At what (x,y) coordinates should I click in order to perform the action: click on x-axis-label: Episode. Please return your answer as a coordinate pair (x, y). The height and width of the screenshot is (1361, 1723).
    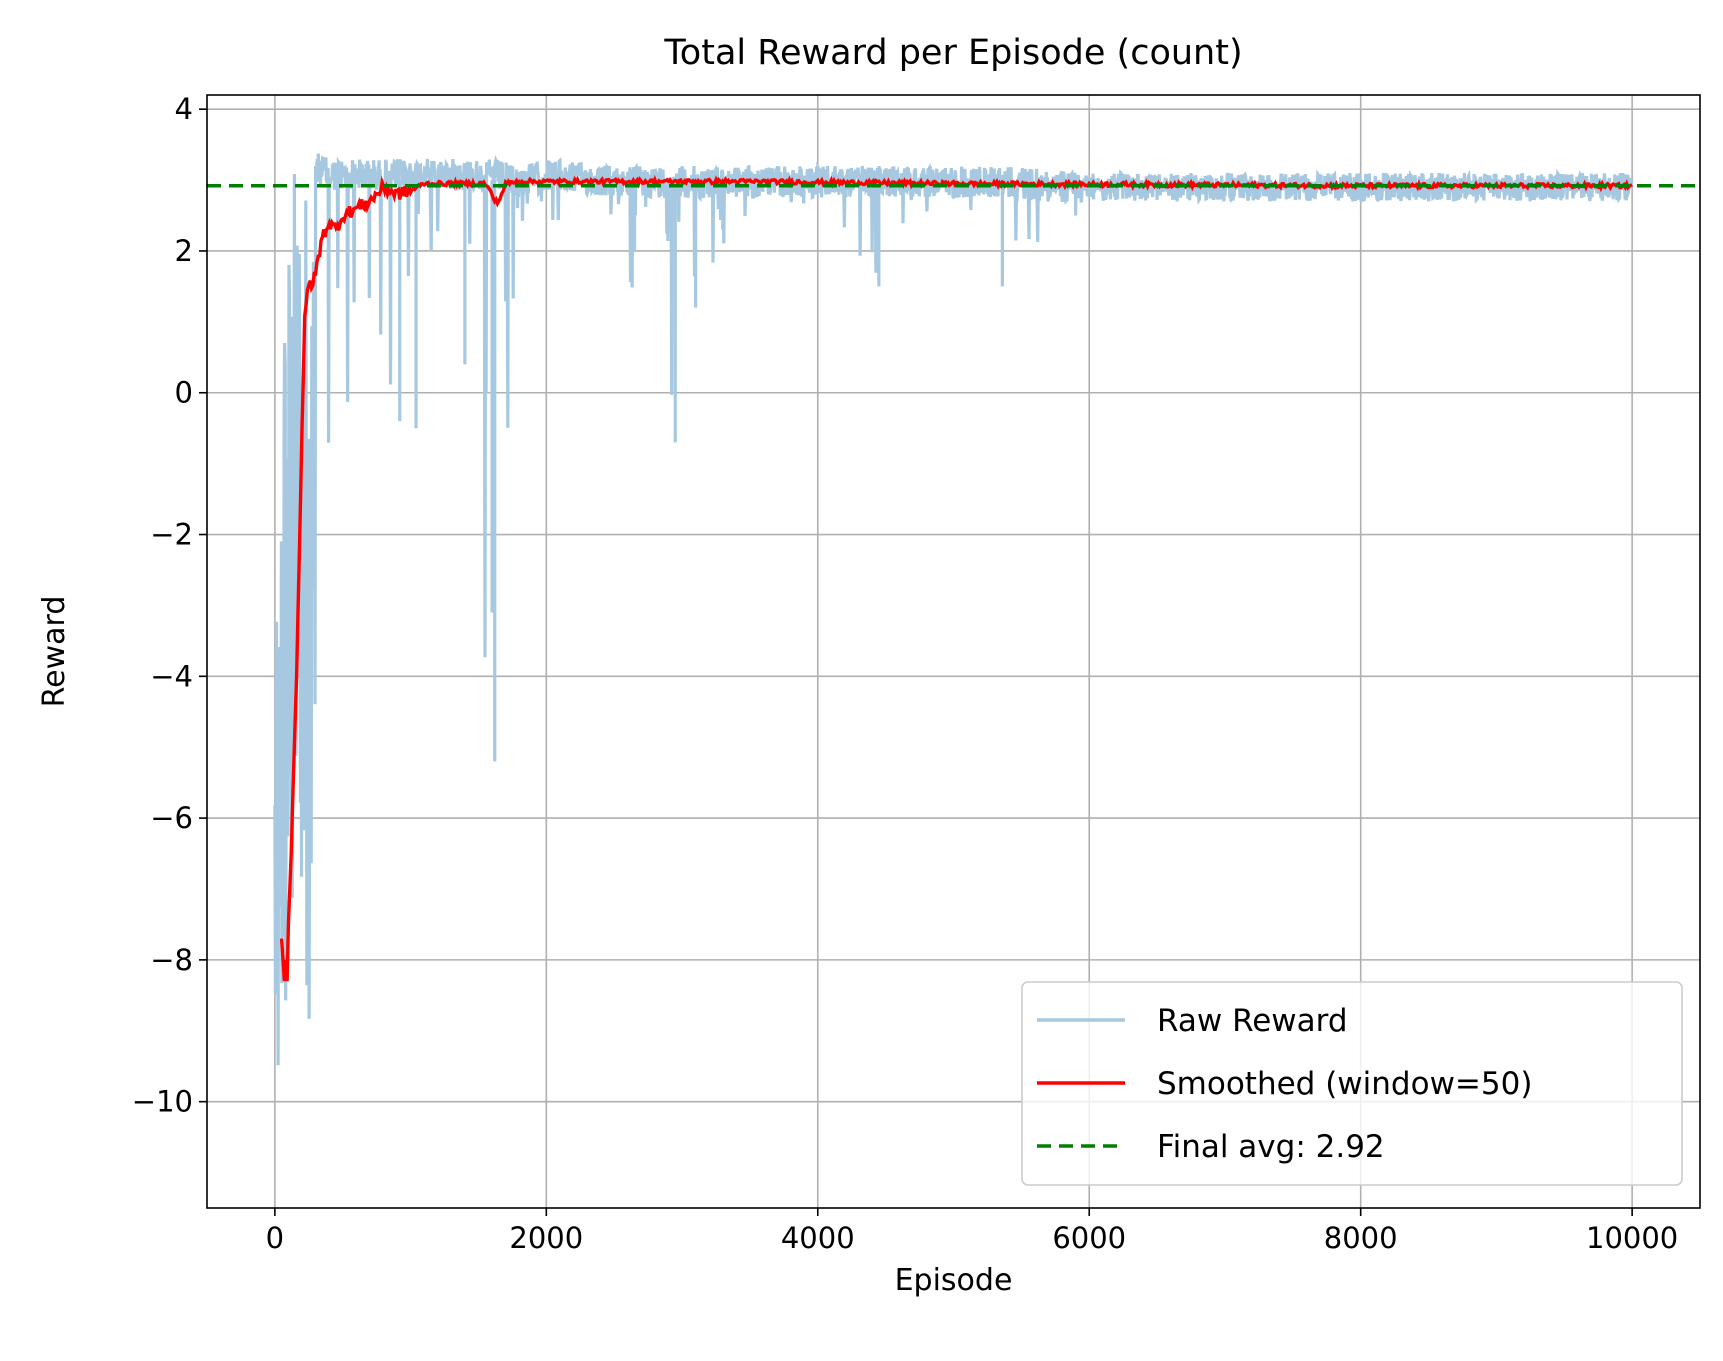
    Looking at the image, I should click on (954, 1280).